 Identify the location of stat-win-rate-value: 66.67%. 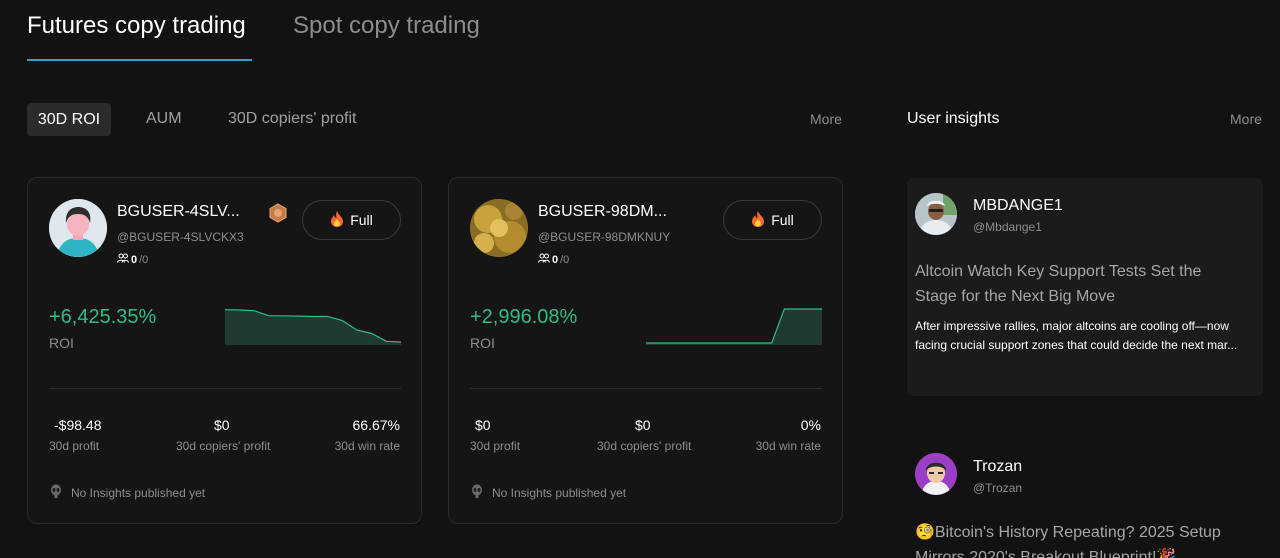
(376, 425).